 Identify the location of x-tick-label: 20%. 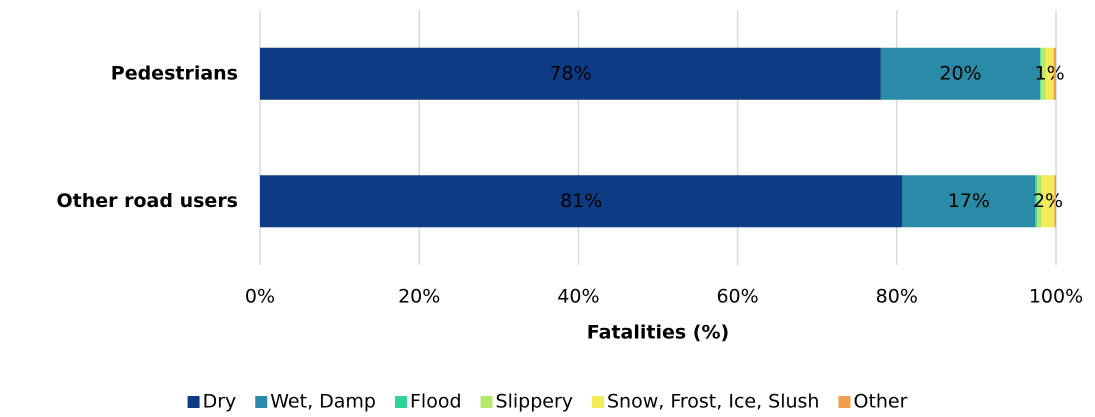
(419, 297).